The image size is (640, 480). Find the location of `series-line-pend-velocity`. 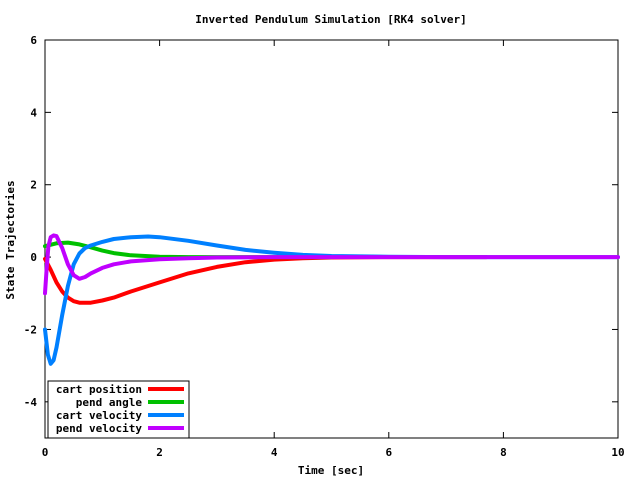

series-line-pend-velocity is located at coordinates (331, 264).